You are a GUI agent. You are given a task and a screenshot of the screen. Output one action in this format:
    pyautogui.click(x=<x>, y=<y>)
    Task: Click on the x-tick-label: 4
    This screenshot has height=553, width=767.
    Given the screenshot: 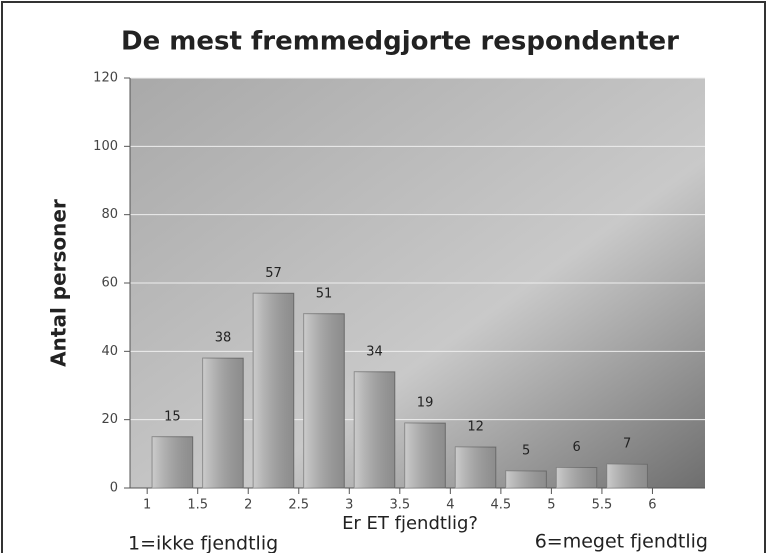 What is the action you would take?
    pyautogui.click(x=450, y=505)
    